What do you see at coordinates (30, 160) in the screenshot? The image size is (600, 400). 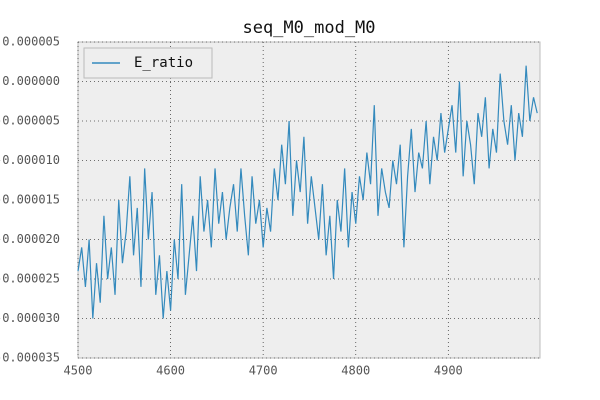 I see `y-tick-label: -0.000010` at bounding box center [30, 160].